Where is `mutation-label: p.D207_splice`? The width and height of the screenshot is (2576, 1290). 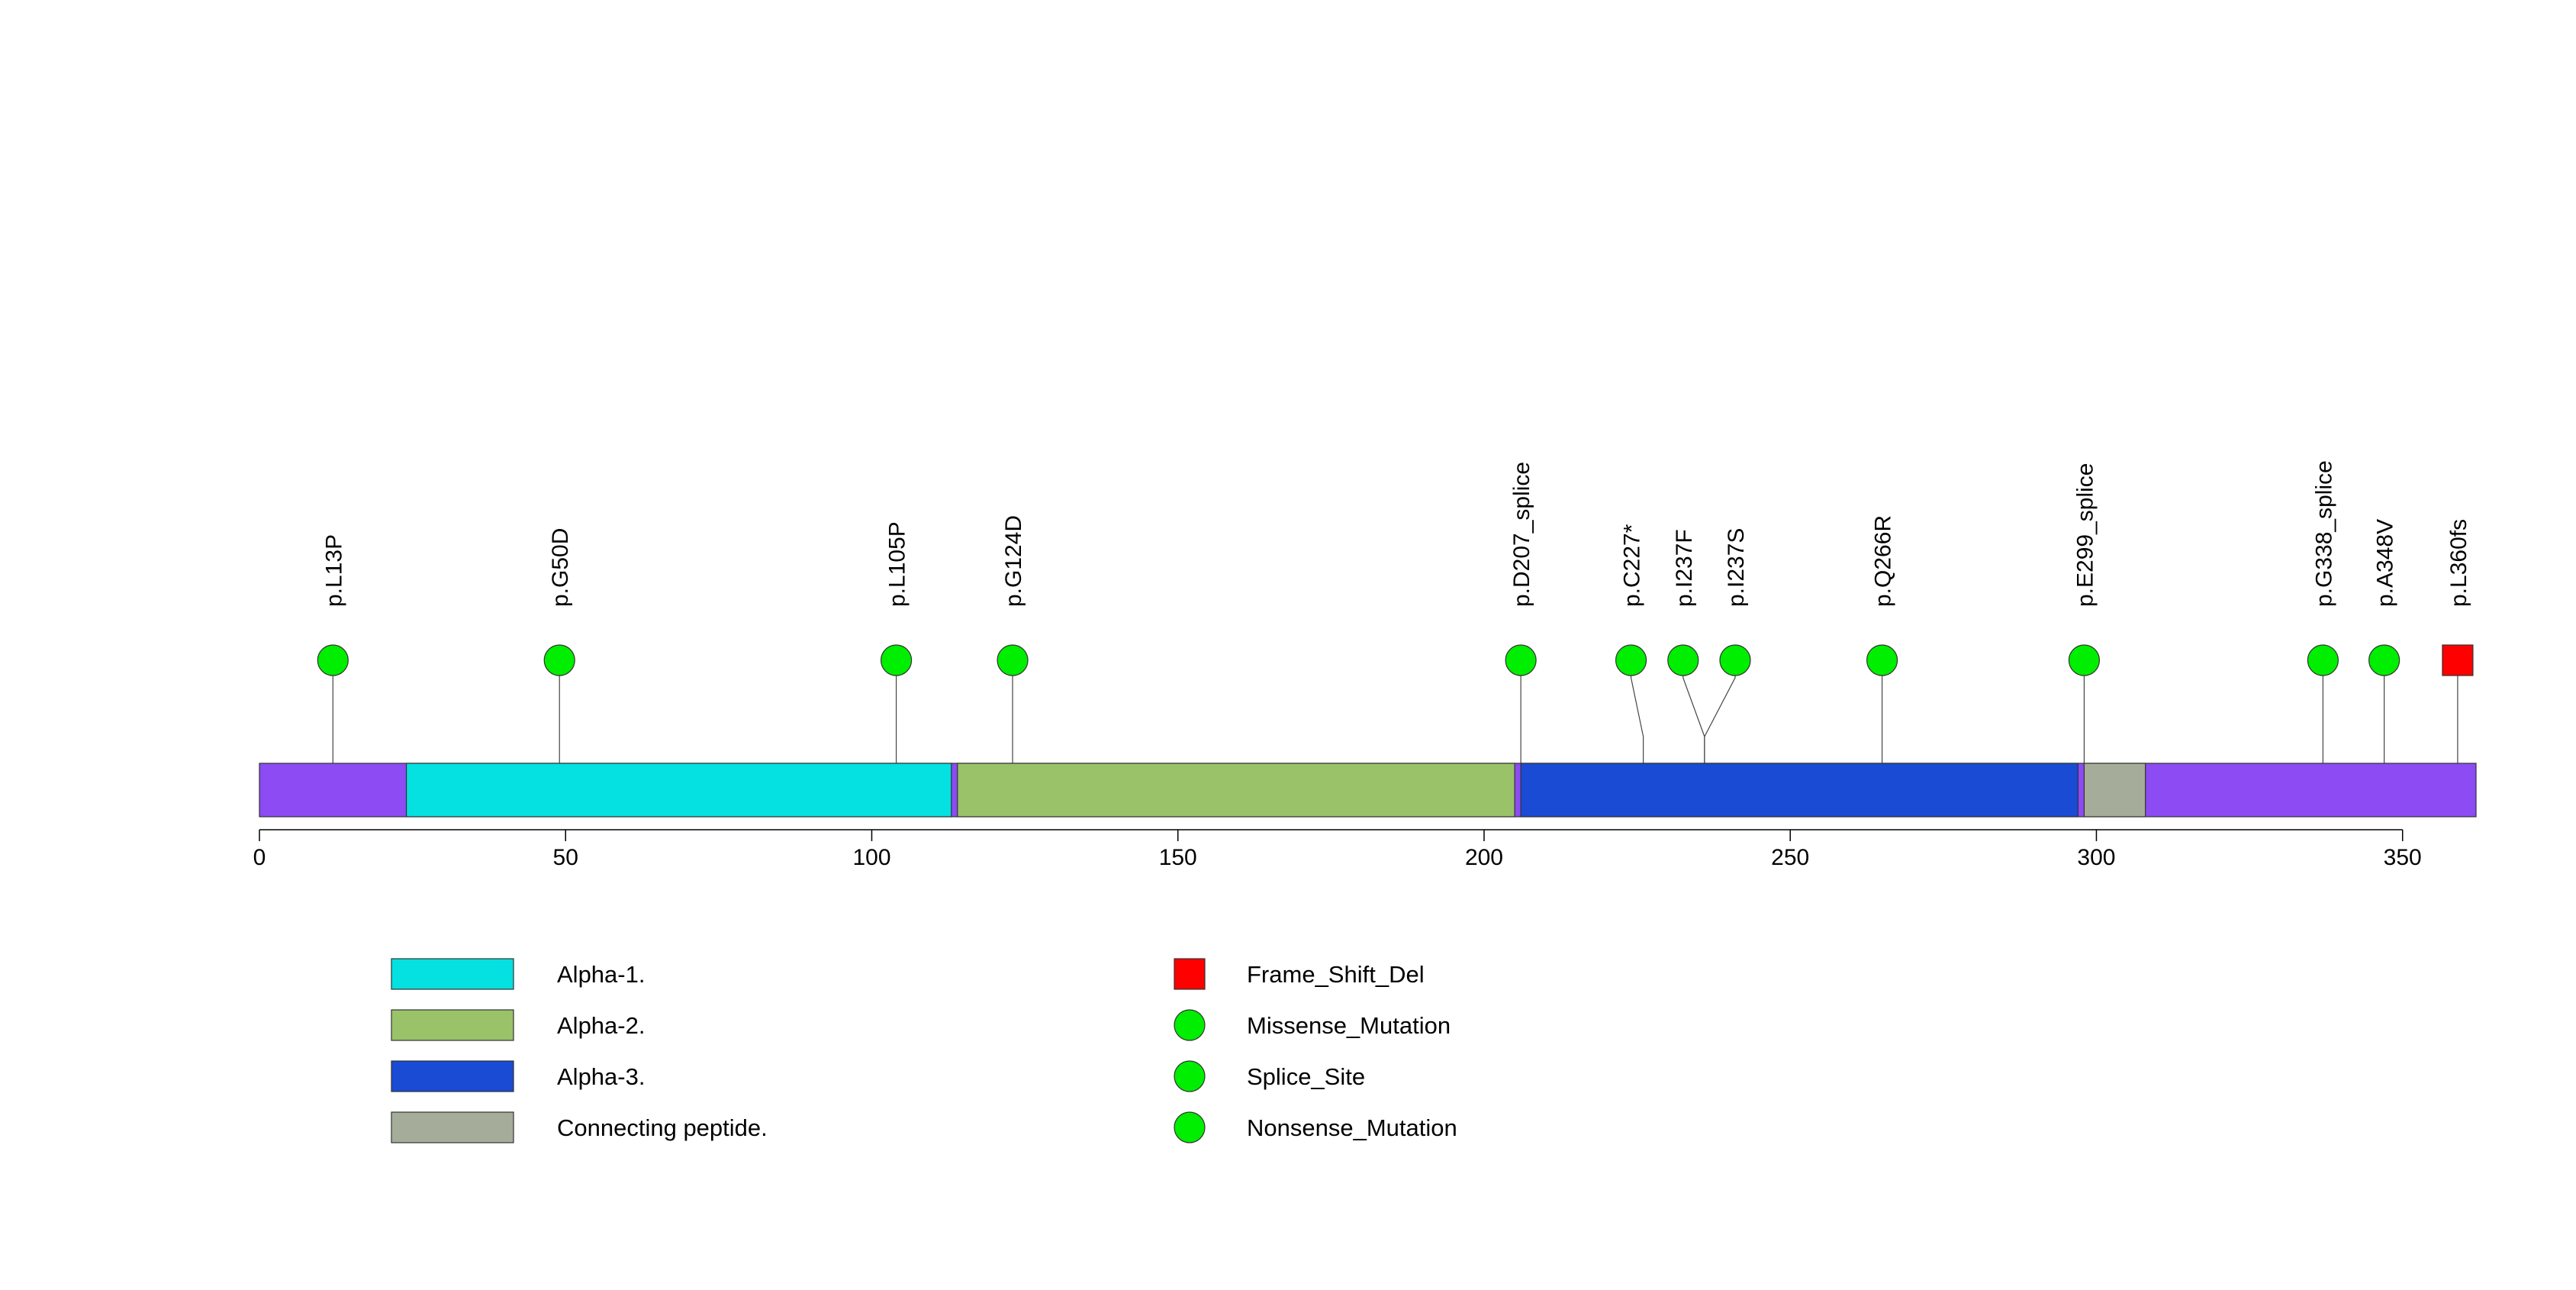
mutation-label: p.D207_splice is located at coordinates (1521, 534).